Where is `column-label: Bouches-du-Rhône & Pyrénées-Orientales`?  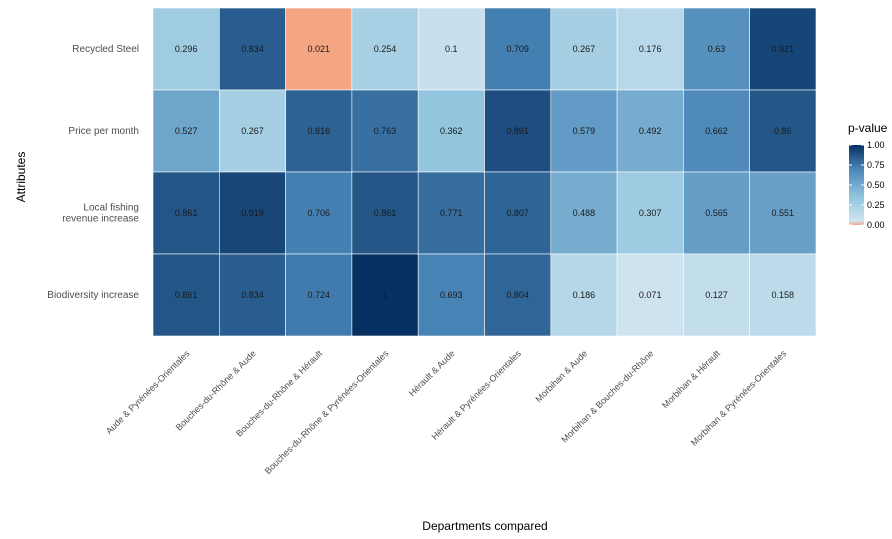
column-label: Bouches-du-Rhône & Pyrénées-Orientales is located at coordinates (327, 412).